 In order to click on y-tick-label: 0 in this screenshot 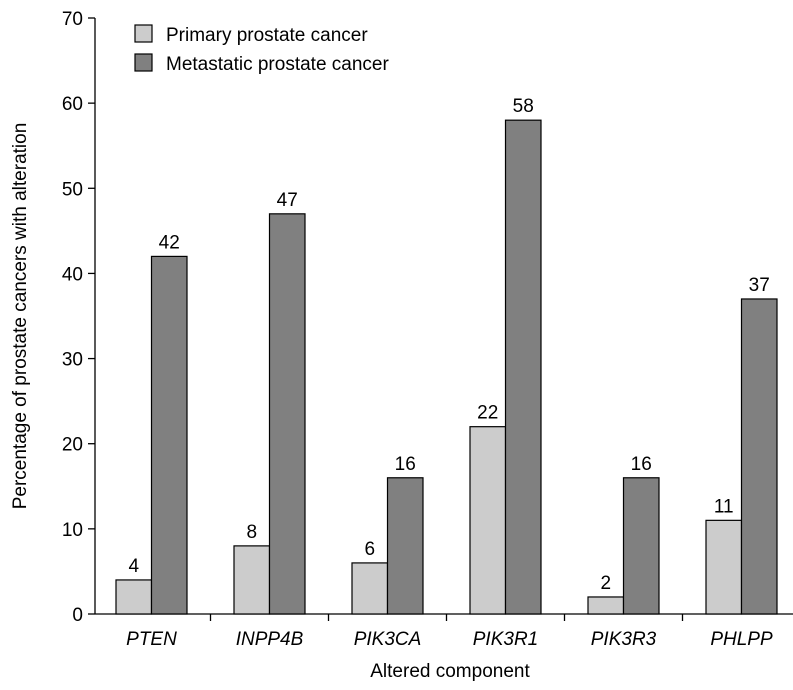, I will do `click(77, 615)`.